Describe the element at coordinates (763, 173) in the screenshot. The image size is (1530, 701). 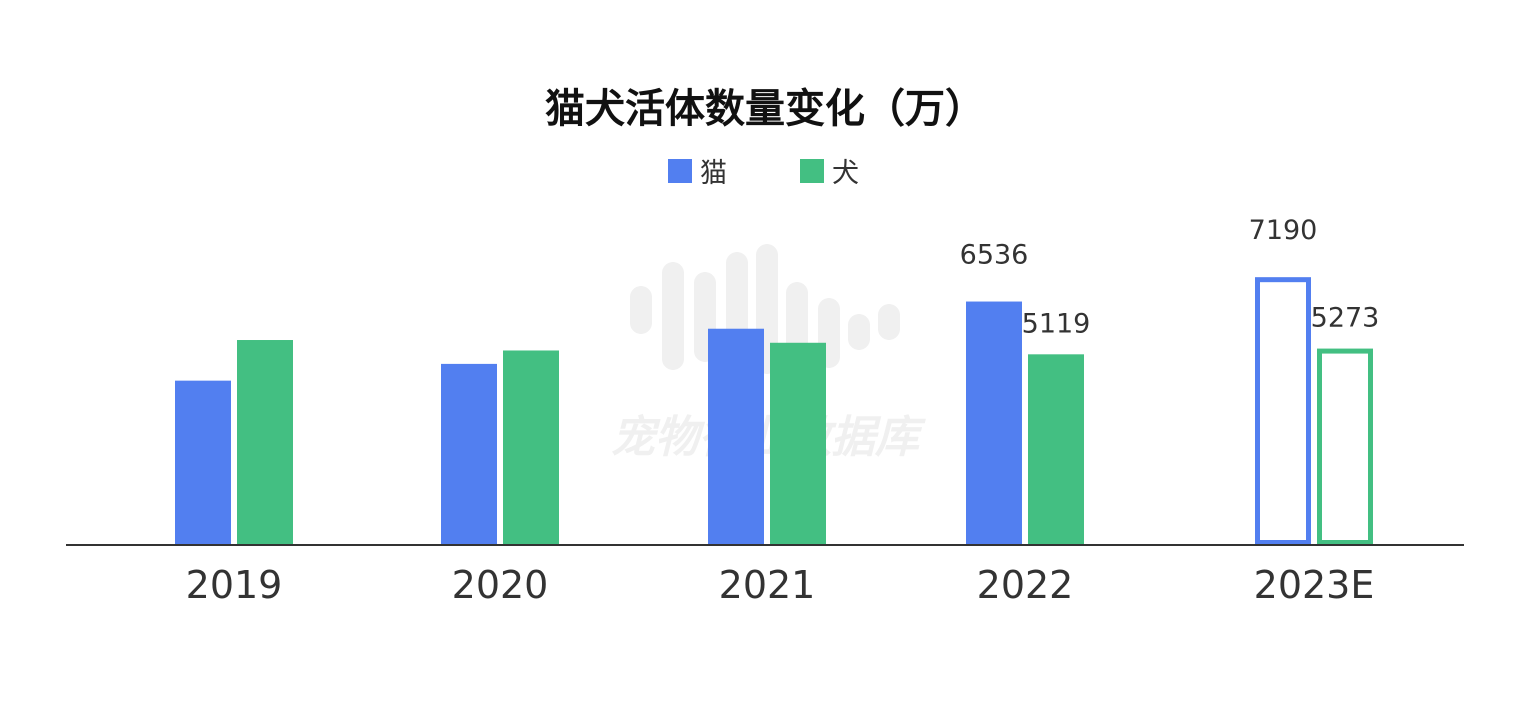
I see `legend: 猫 犬` at that location.